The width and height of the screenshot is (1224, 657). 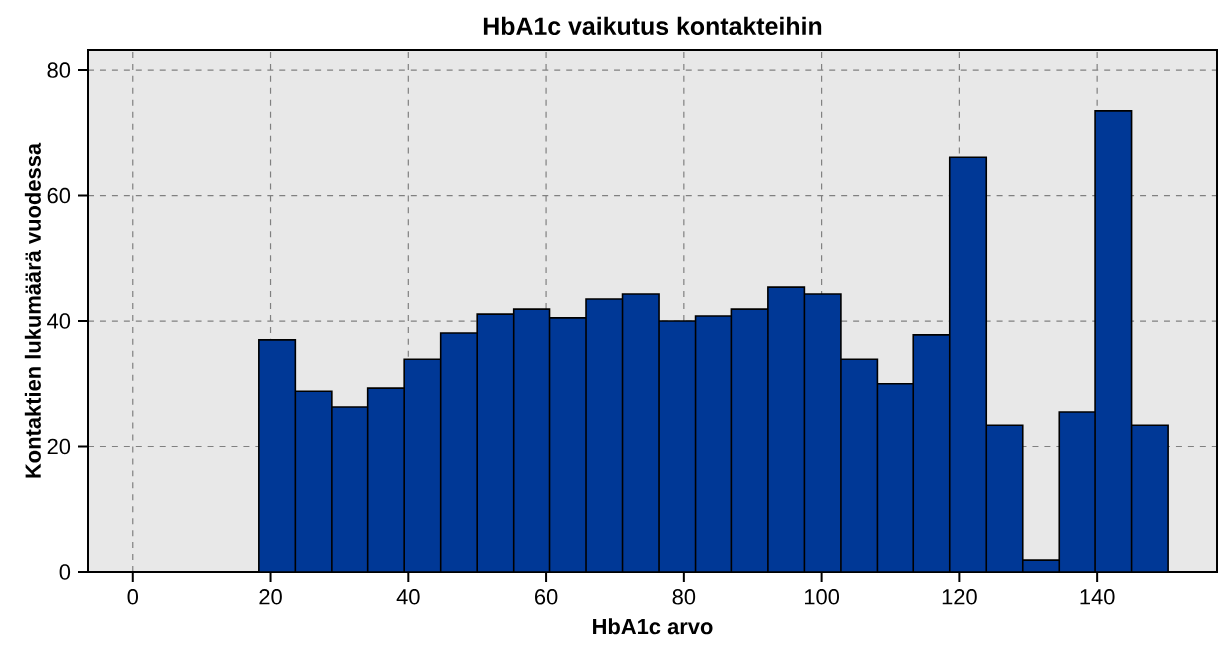 I want to click on y-tick-label: 80, so click(x=59, y=70).